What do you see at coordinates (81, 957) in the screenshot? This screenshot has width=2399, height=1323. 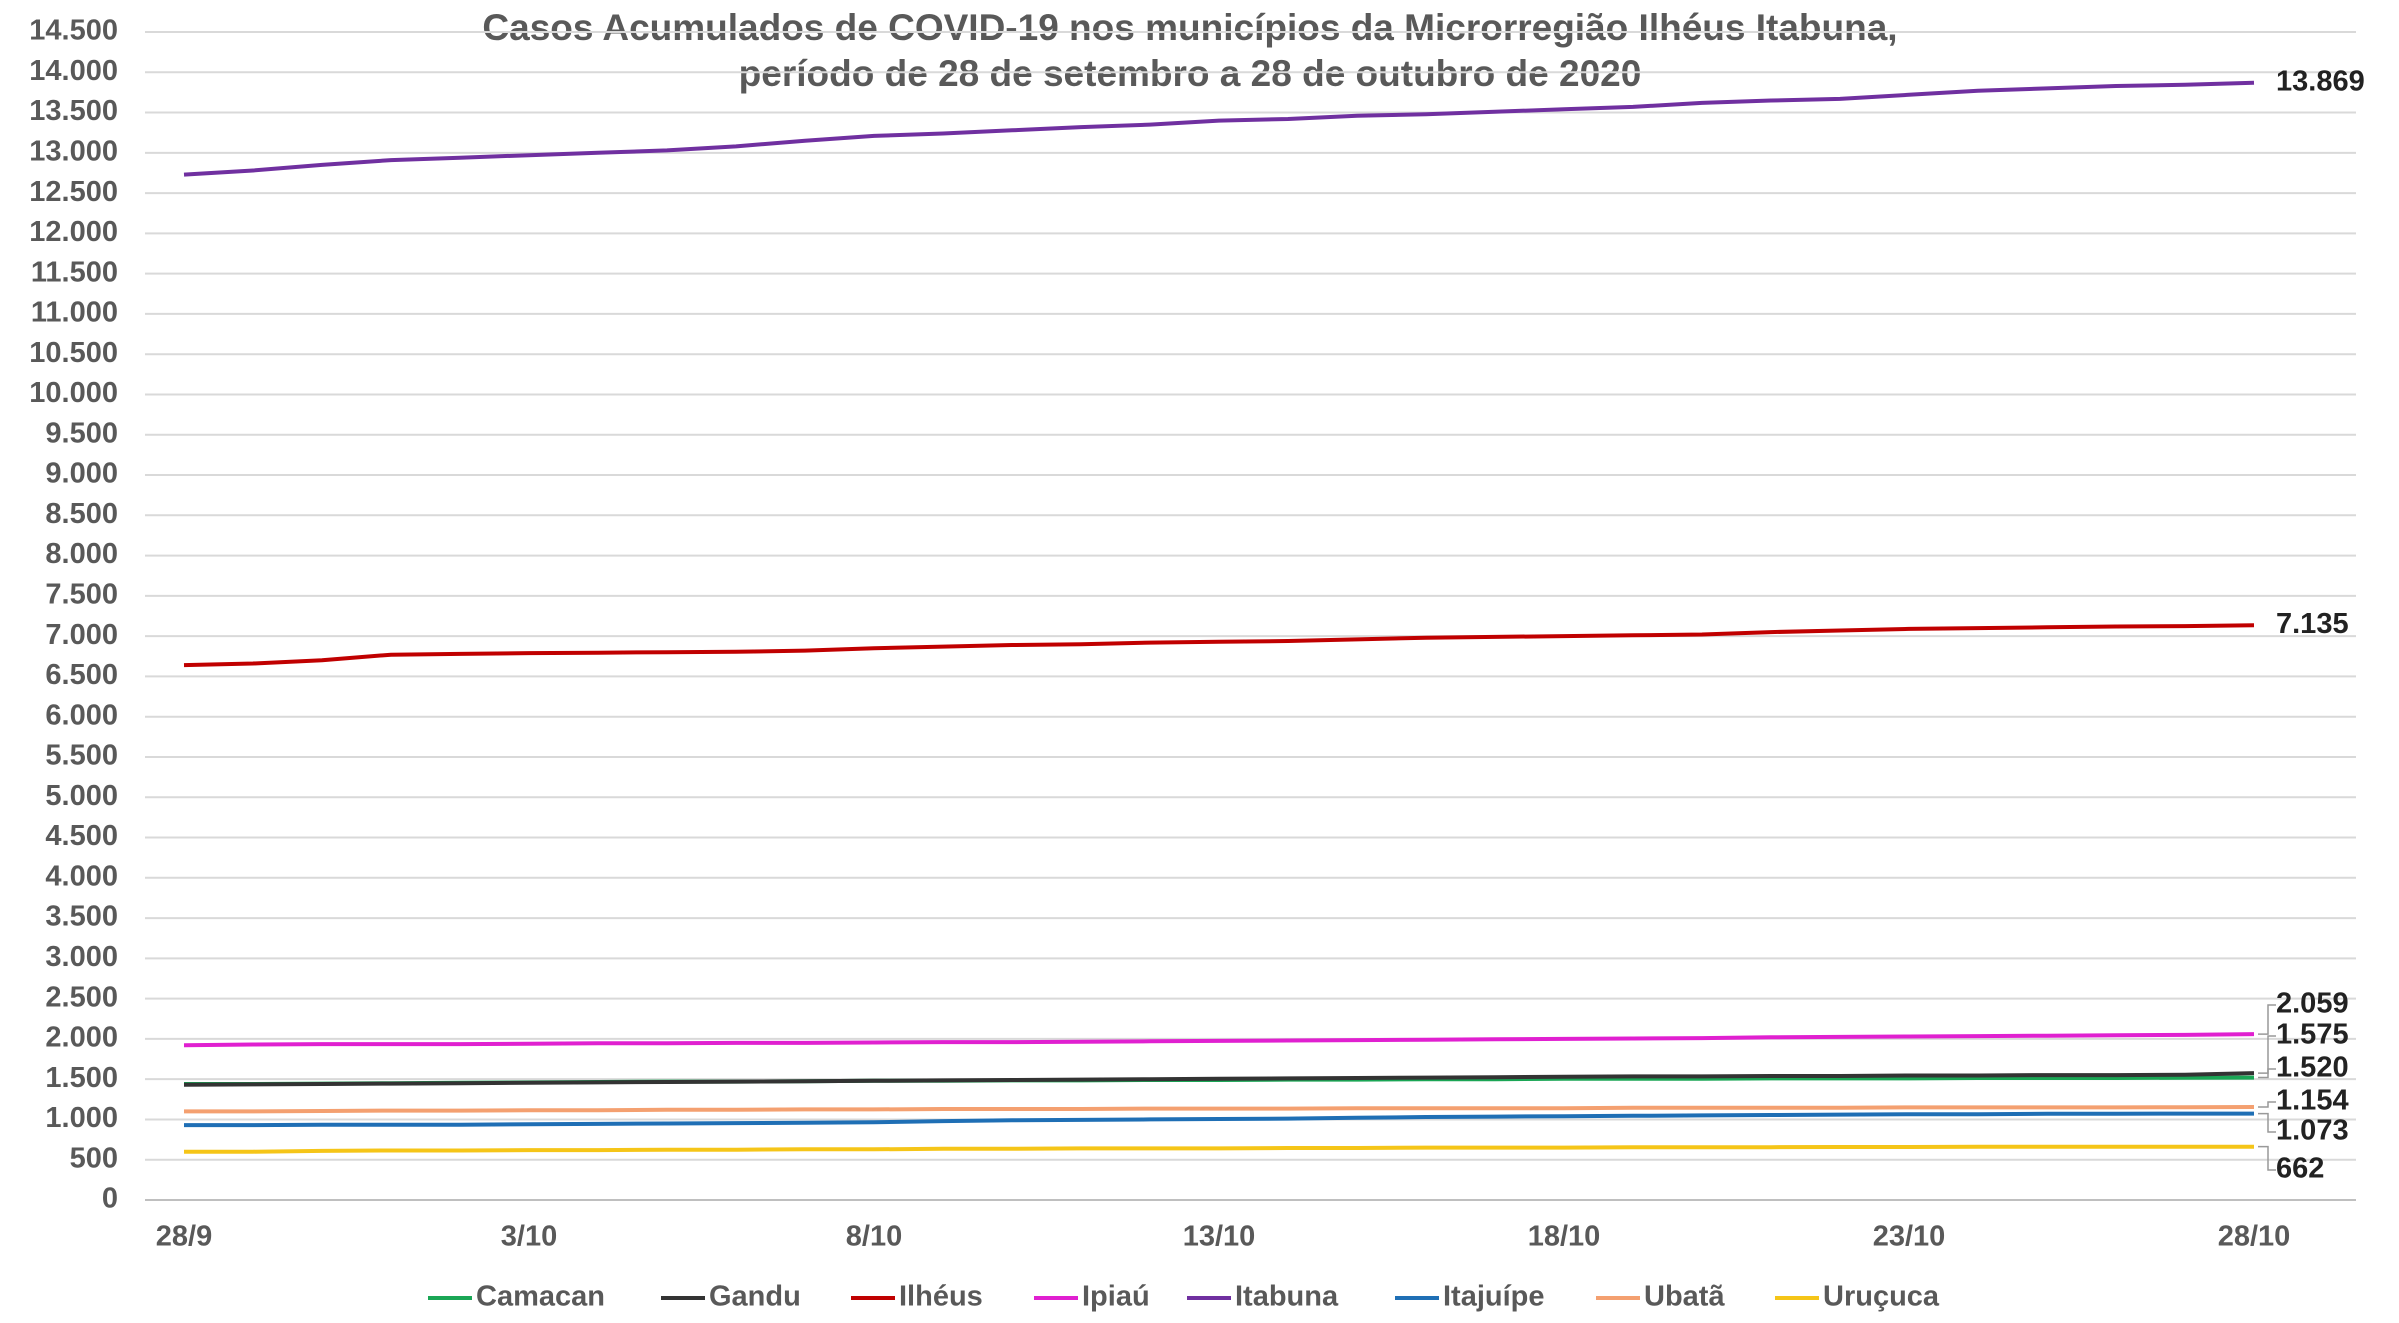 I see `y-tick-label: 3.000` at bounding box center [81, 957].